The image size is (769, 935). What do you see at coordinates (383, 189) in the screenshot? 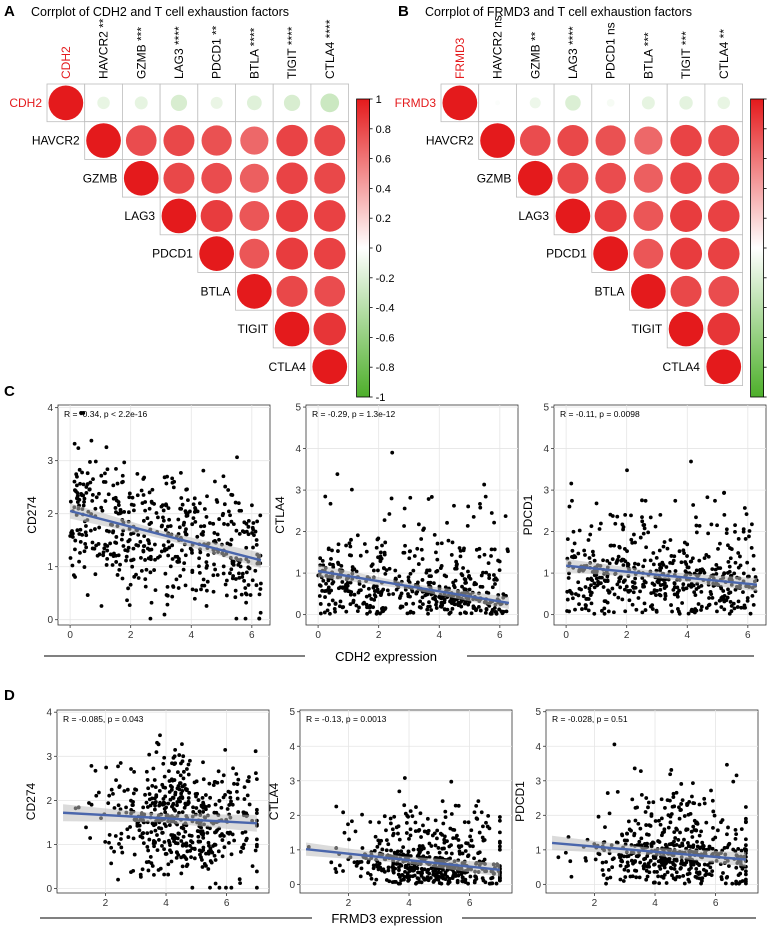
I see `colorbar-tick-label: 0.4` at bounding box center [383, 189].